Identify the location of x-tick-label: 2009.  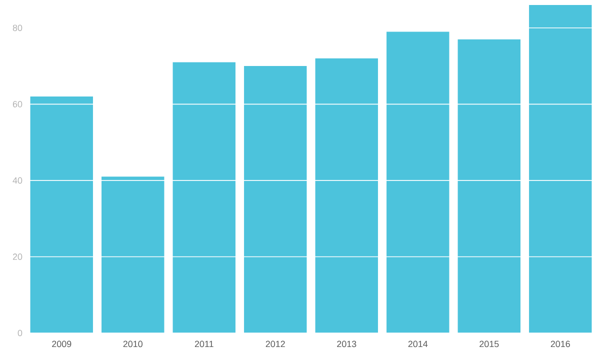
(62, 344).